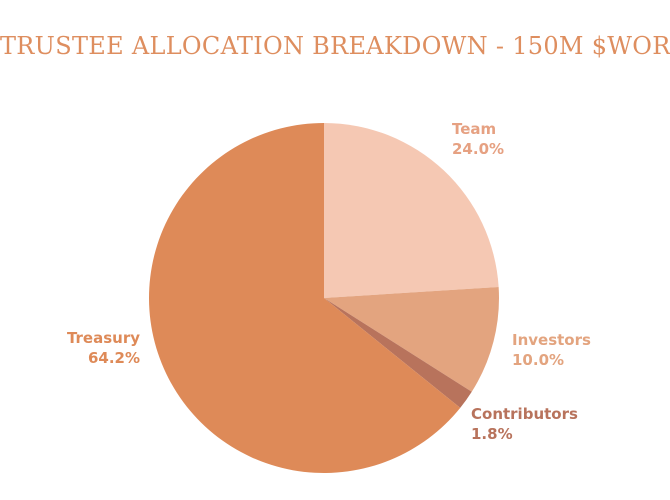  I want to click on pie-slice-contributors, so click(398, 353).